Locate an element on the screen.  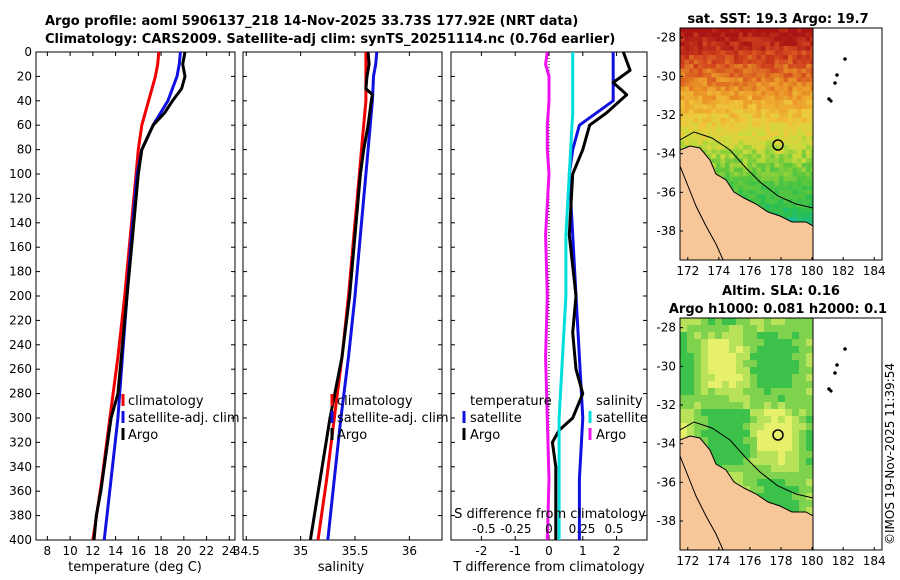
imos-credit: ©IMOS 19-Nov-2025 11:39:54 is located at coordinates (890, 453).